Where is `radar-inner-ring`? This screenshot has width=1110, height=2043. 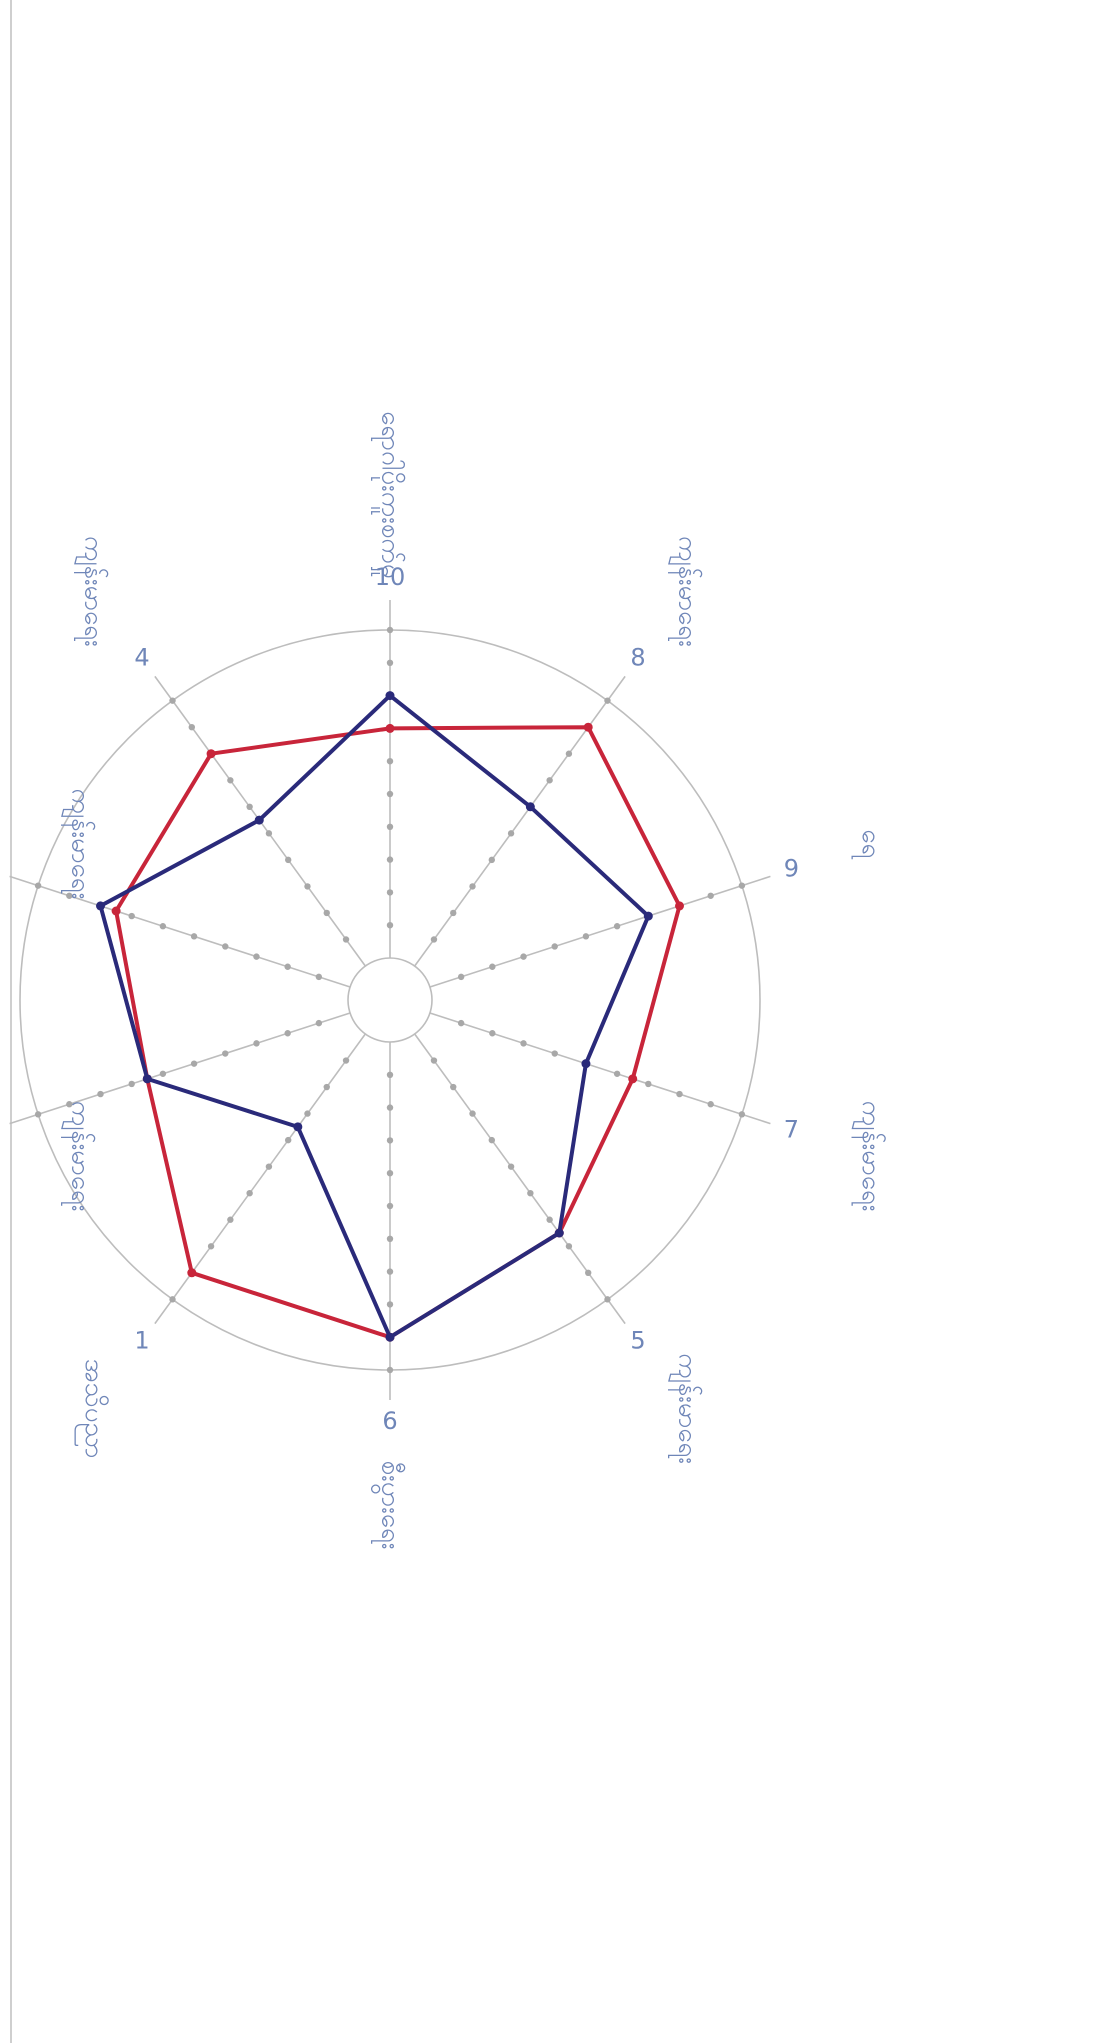
radar-inner-ring is located at coordinates (390, 1000).